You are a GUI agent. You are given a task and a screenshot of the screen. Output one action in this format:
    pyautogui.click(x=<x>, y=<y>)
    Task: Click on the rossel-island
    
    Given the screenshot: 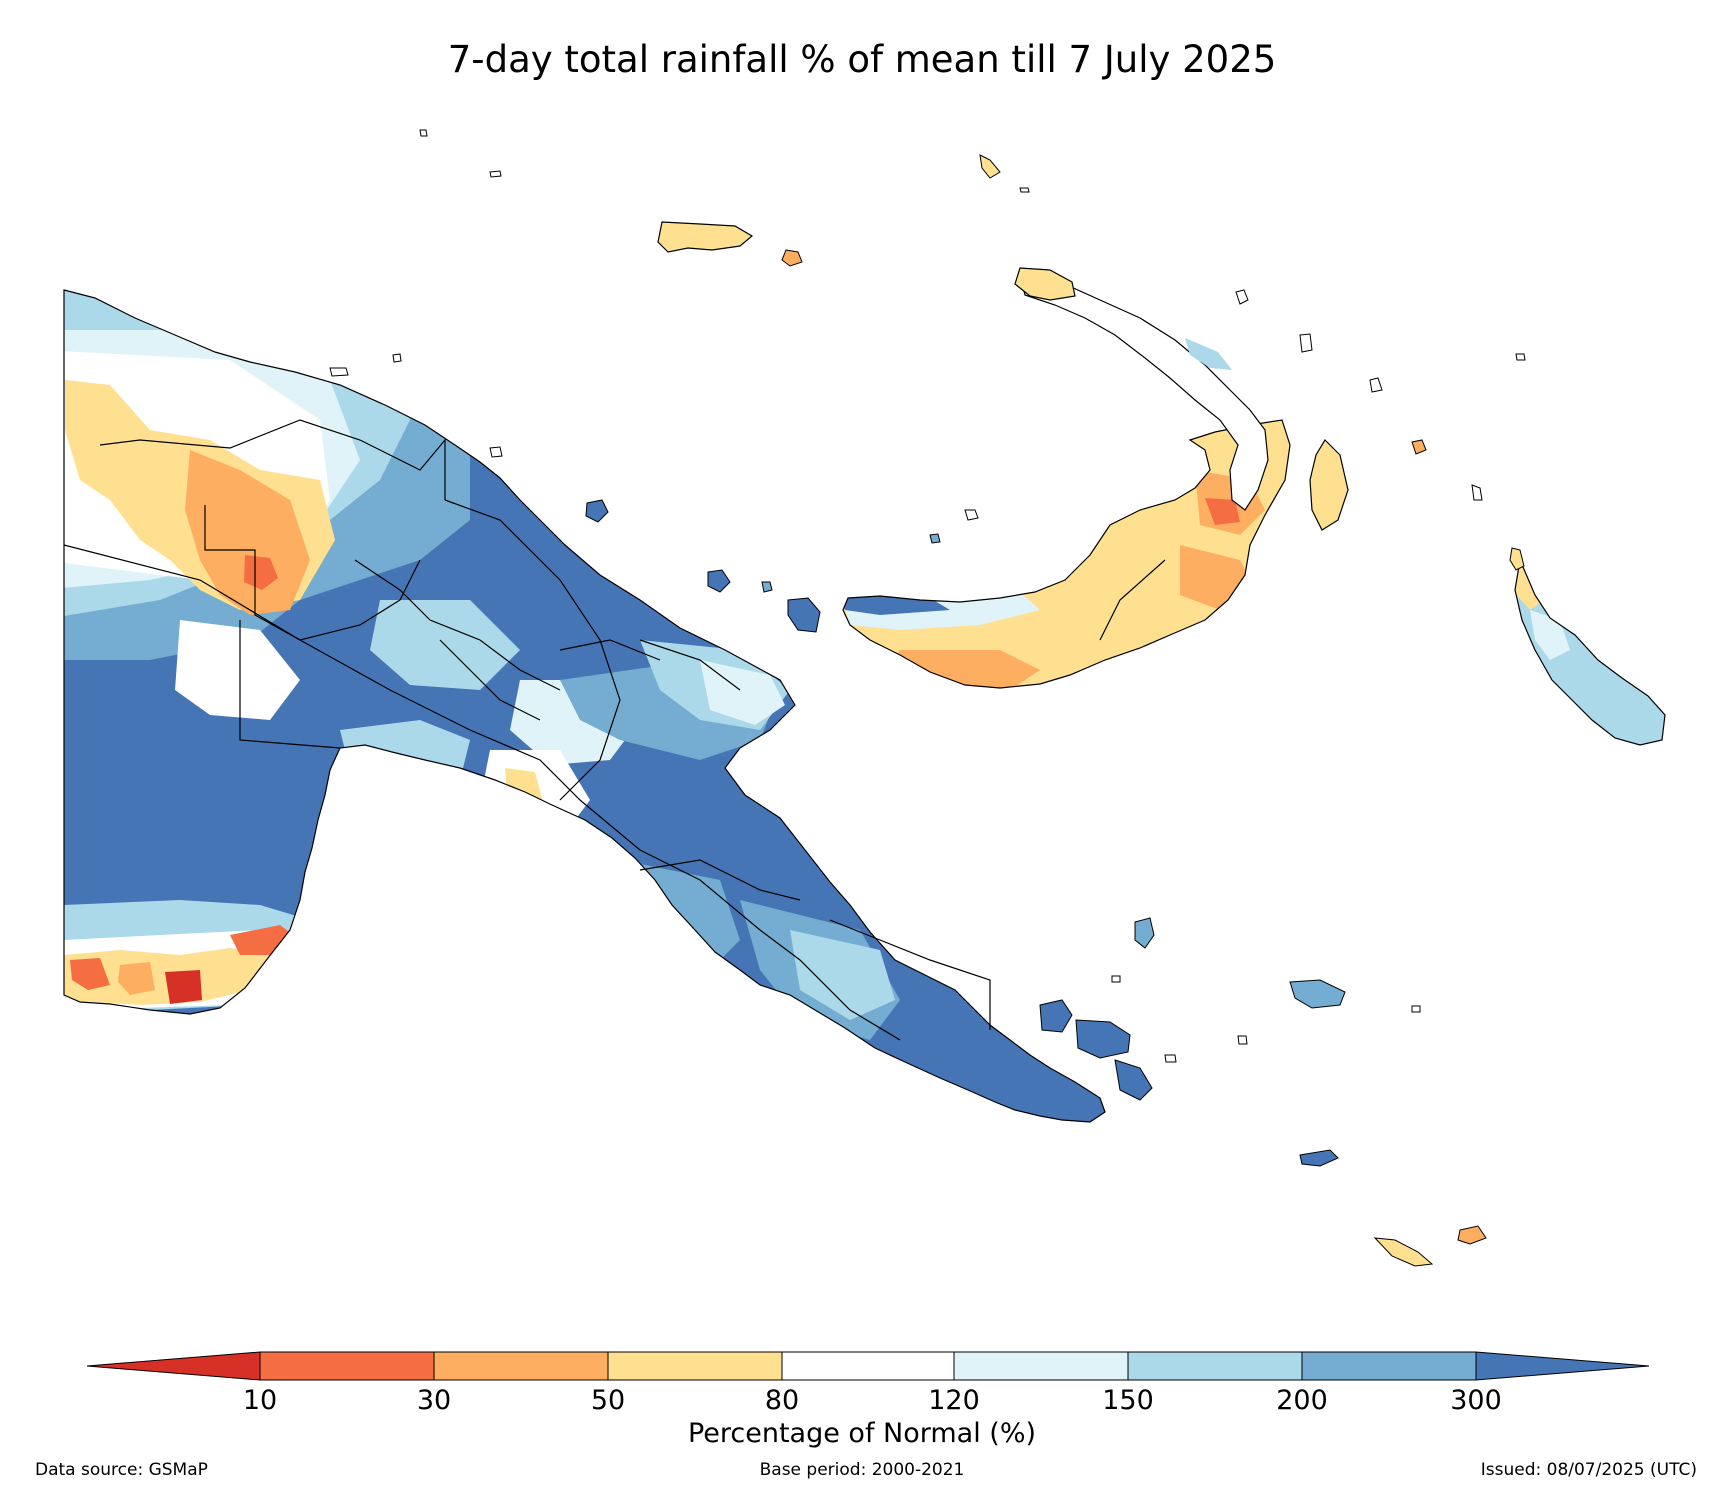 What is the action you would take?
    pyautogui.click(x=1472, y=1235)
    